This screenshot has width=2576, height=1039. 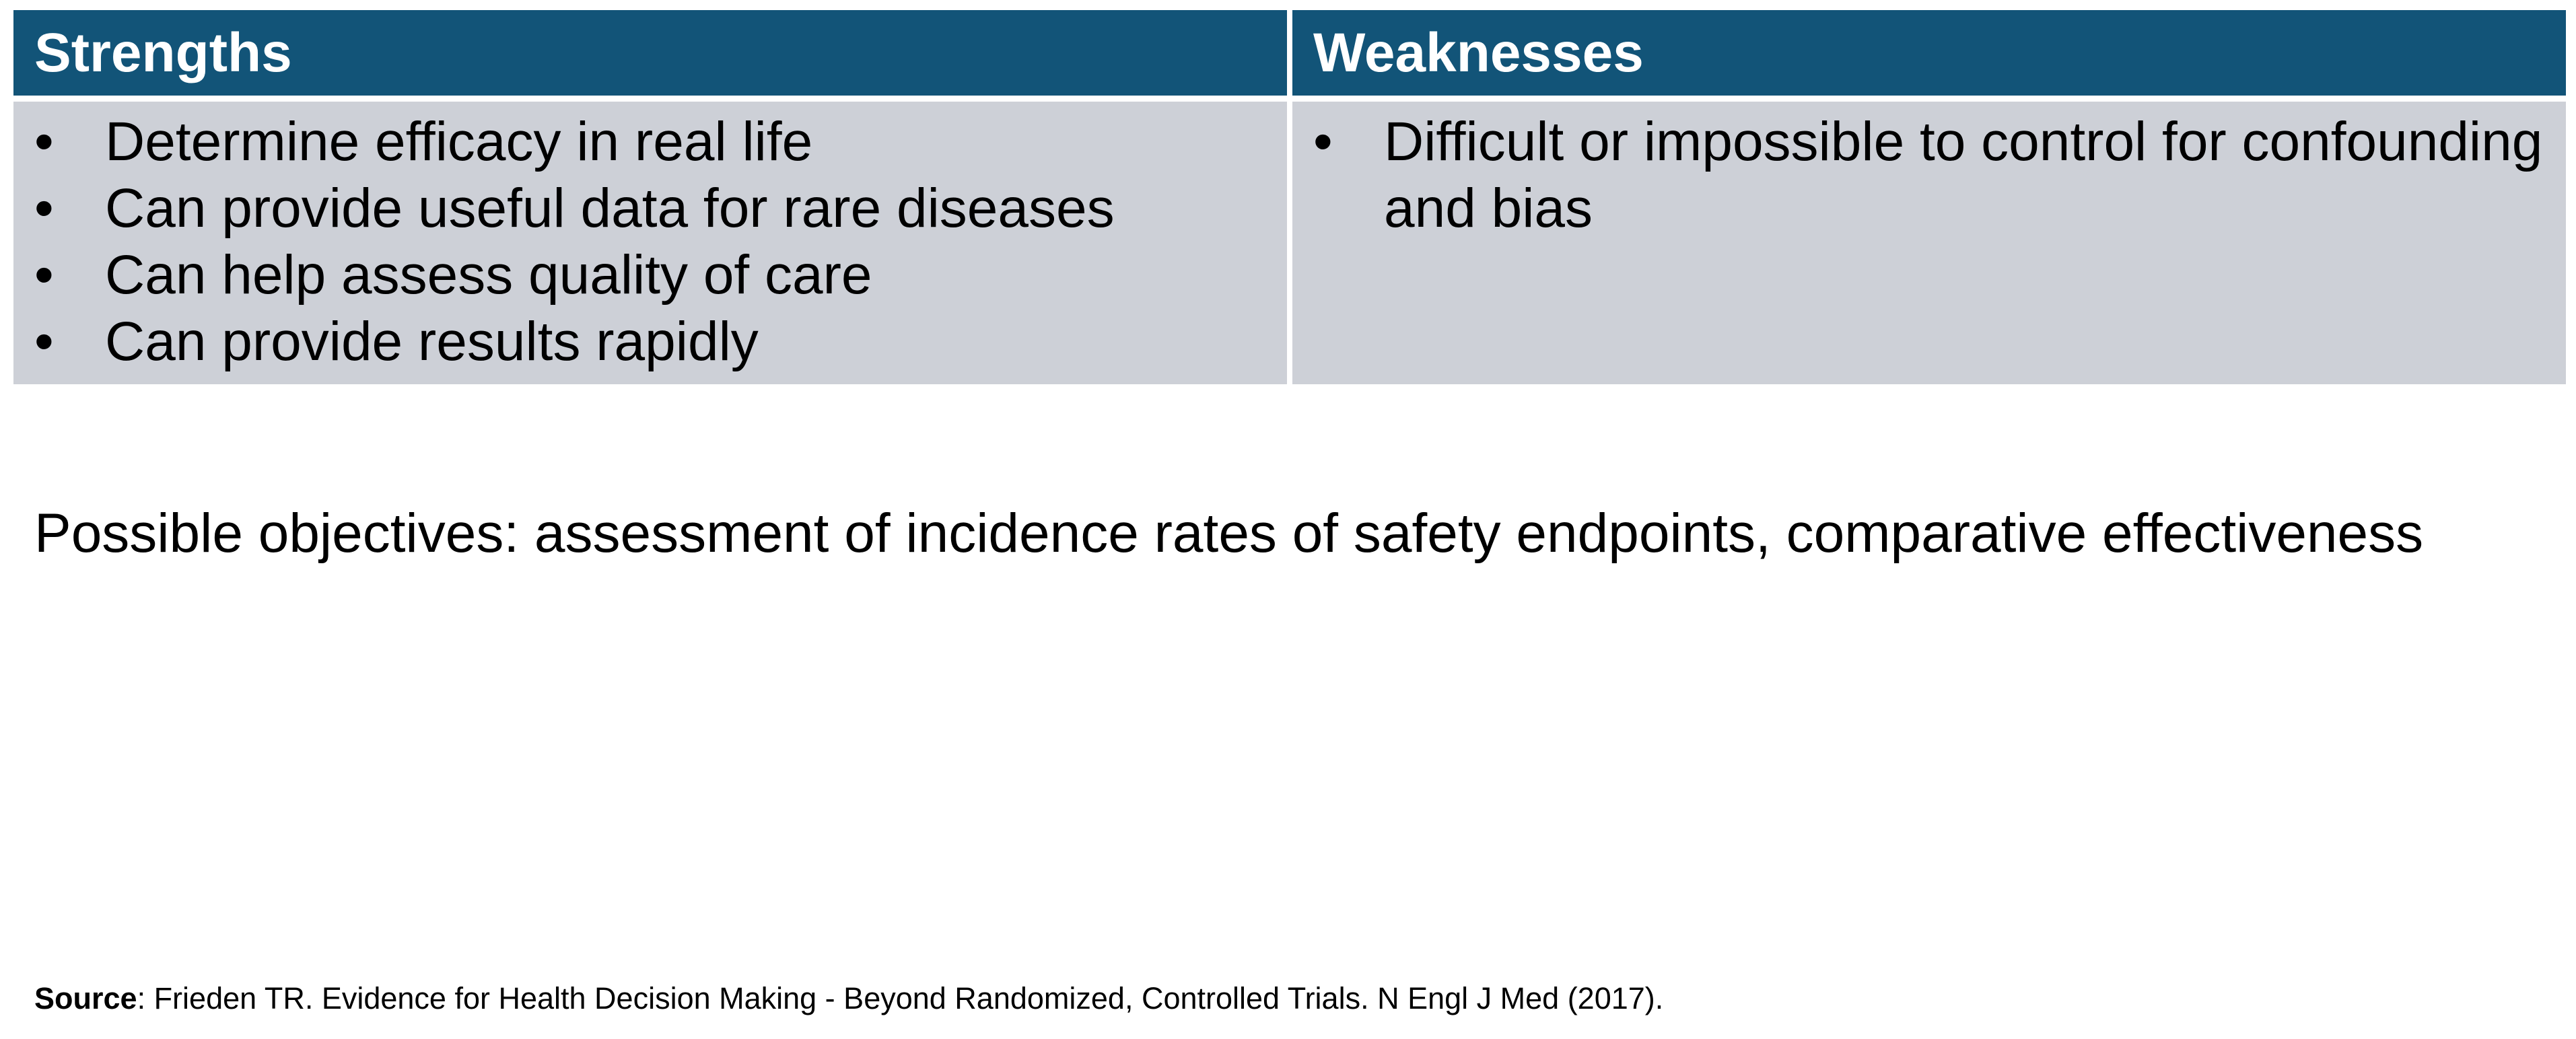 What do you see at coordinates (650, 53) in the screenshot?
I see `strengths-header: Strengths` at bounding box center [650, 53].